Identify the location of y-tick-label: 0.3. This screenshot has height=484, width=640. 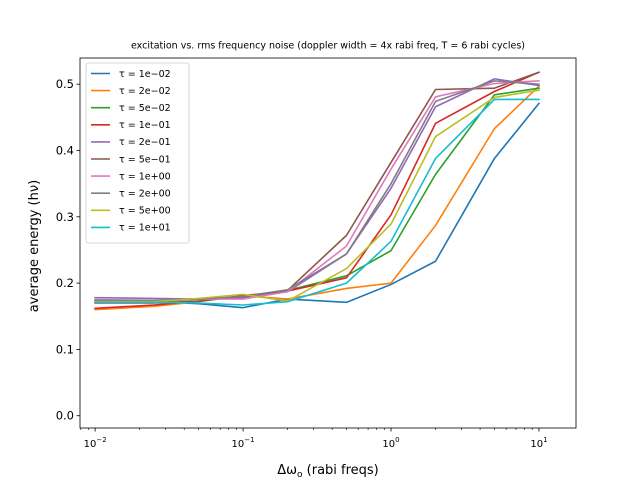
(65, 217).